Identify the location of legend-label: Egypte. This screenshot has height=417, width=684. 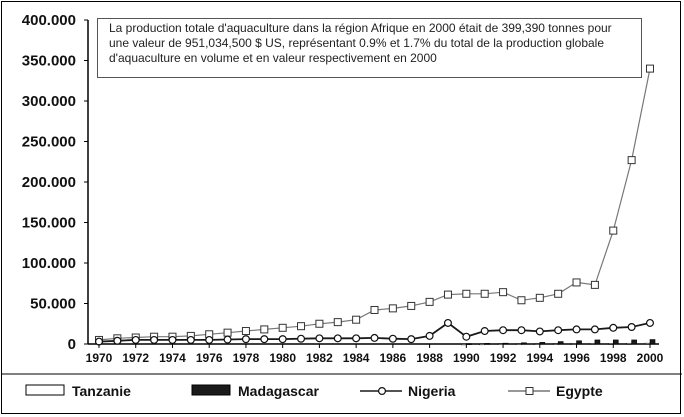
(579, 391).